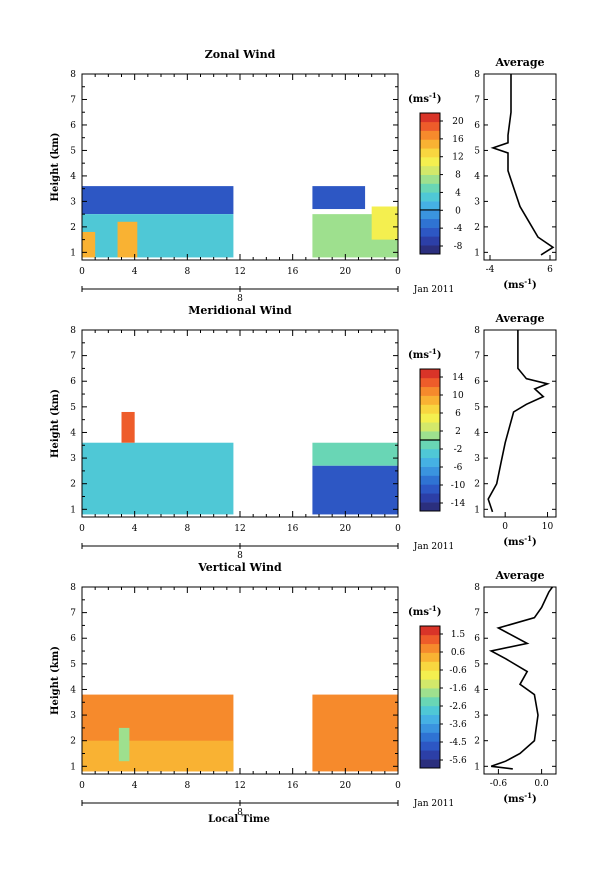  What do you see at coordinates (240, 299) in the screenshot?
I see `date-tick-label: 8` at bounding box center [240, 299].